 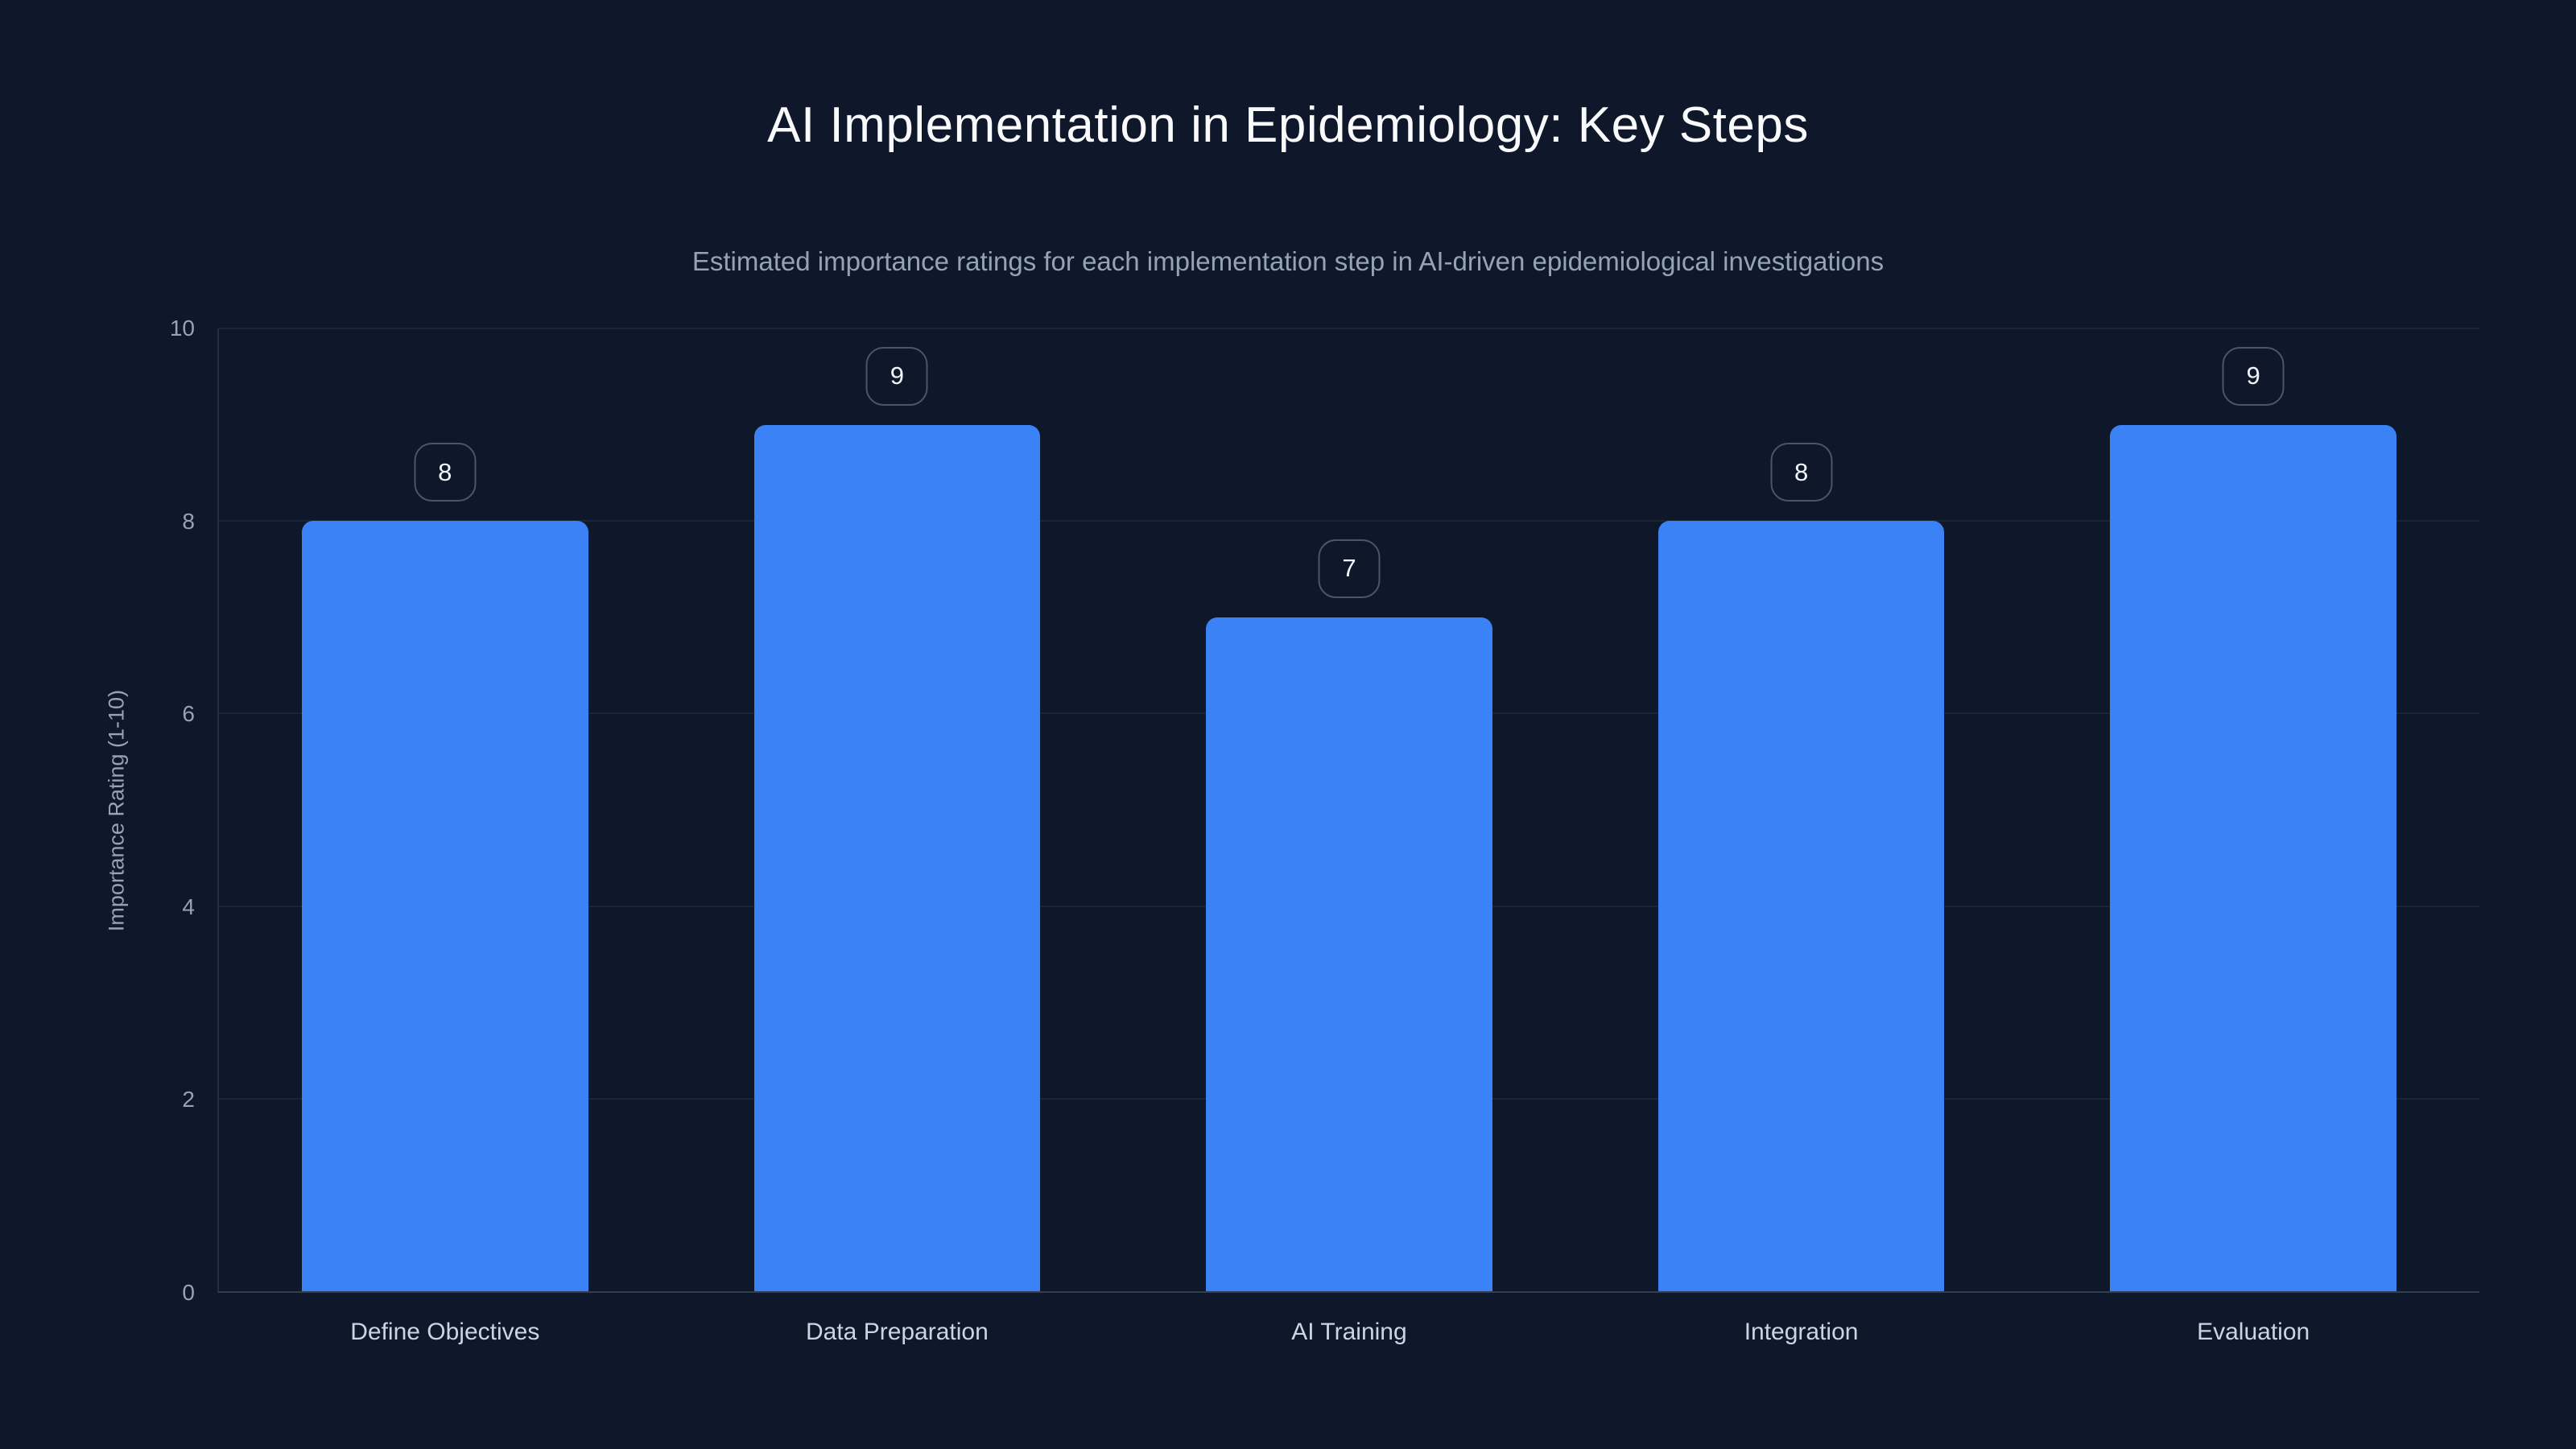 What do you see at coordinates (188, 714) in the screenshot?
I see `y-tick-label: 6` at bounding box center [188, 714].